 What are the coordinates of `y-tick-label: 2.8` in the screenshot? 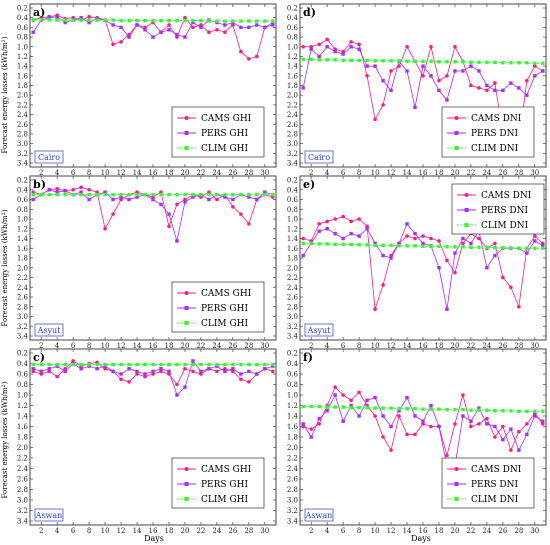 It's located at (292, 307).